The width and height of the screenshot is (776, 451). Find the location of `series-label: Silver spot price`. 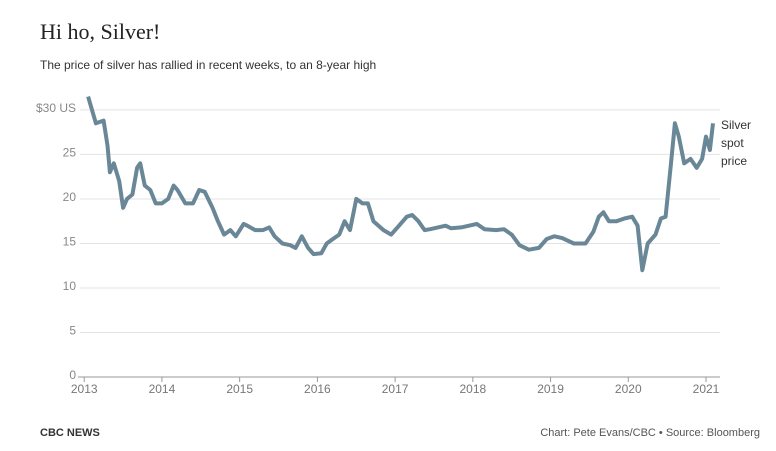

series-label: Silver spot price is located at coordinates (736, 143).